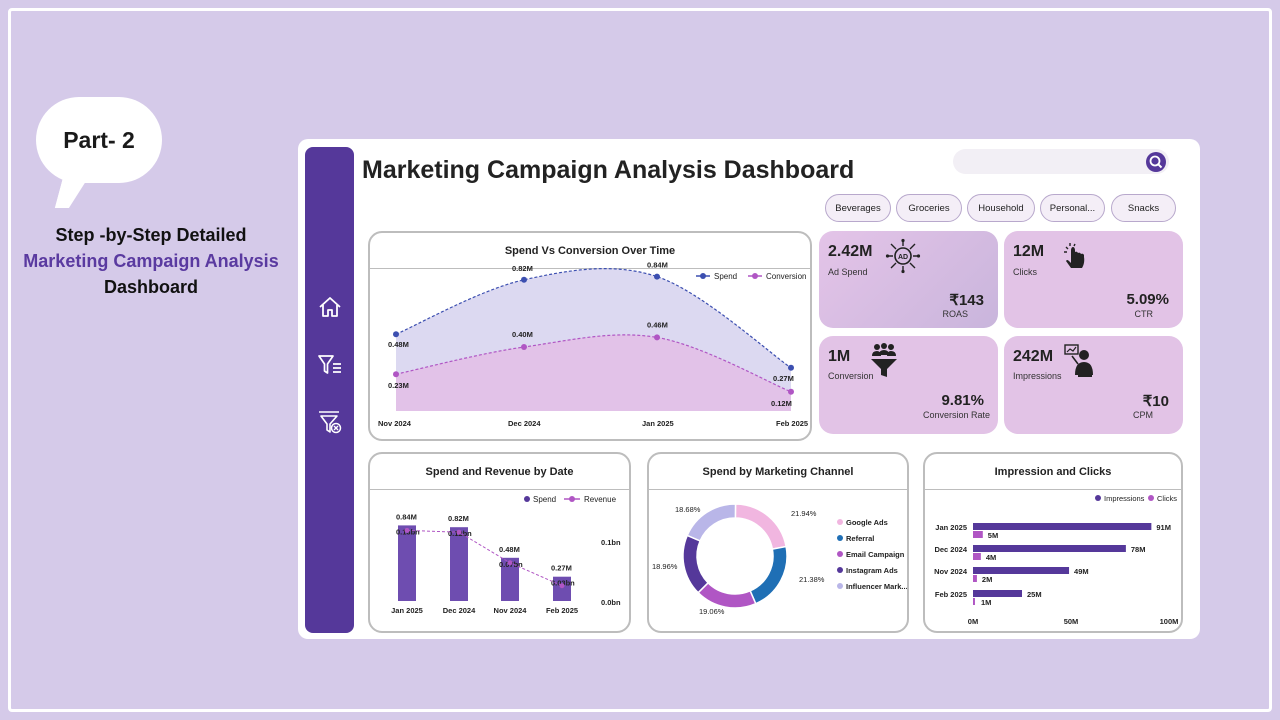 The height and width of the screenshot is (720, 1280). I want to click on filter-snacks: Snacks, so click(1143, 208).